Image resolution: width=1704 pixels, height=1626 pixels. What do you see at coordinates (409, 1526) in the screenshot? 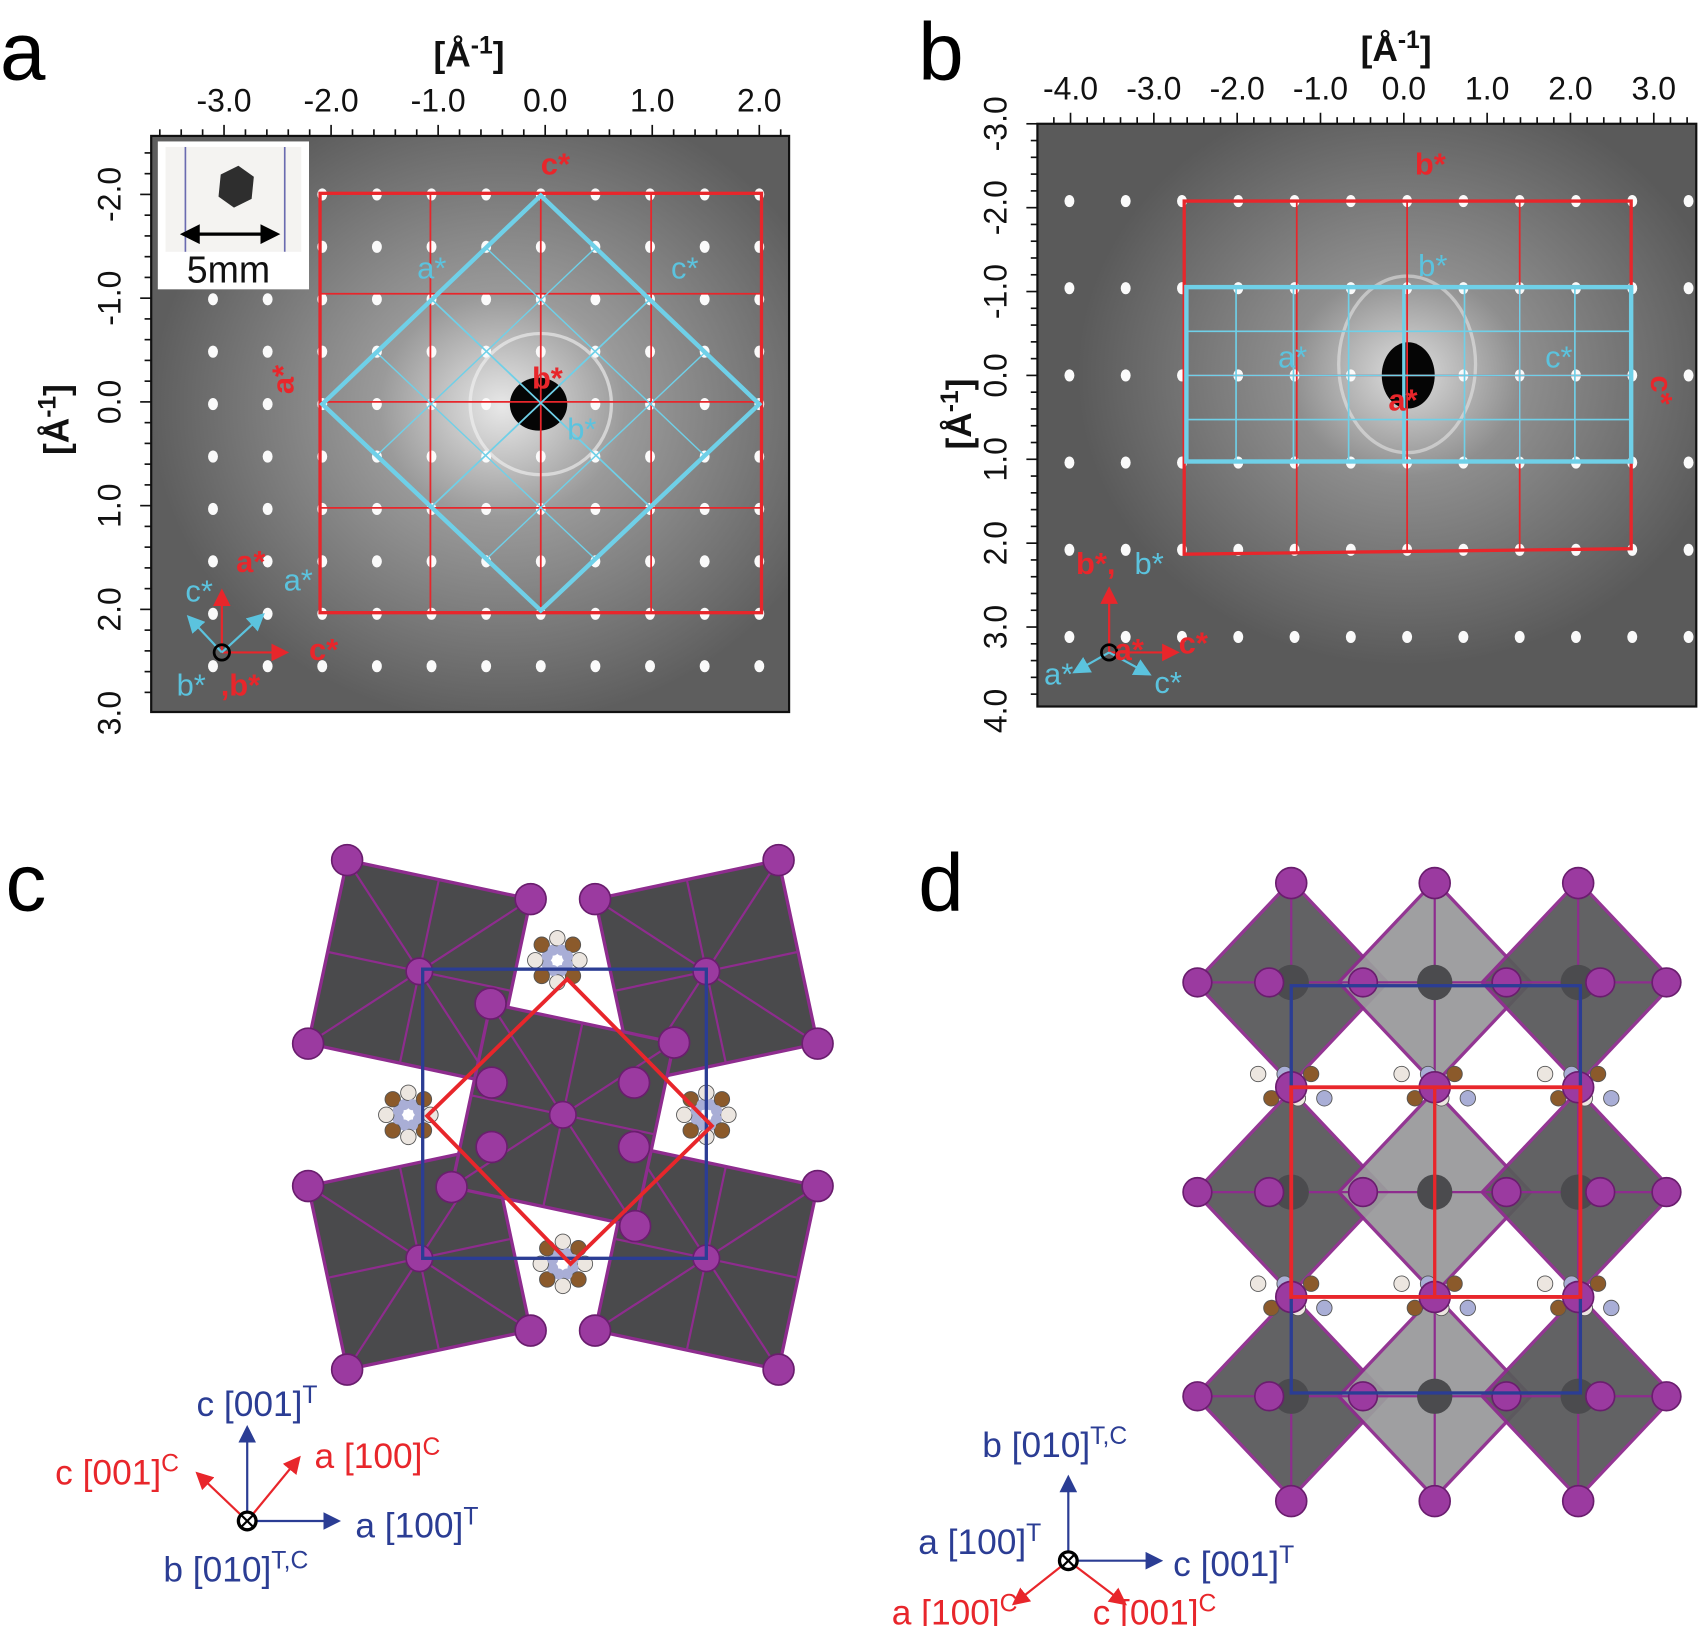
I see `text-part: a [100]` at bounding box center [409, 1526].